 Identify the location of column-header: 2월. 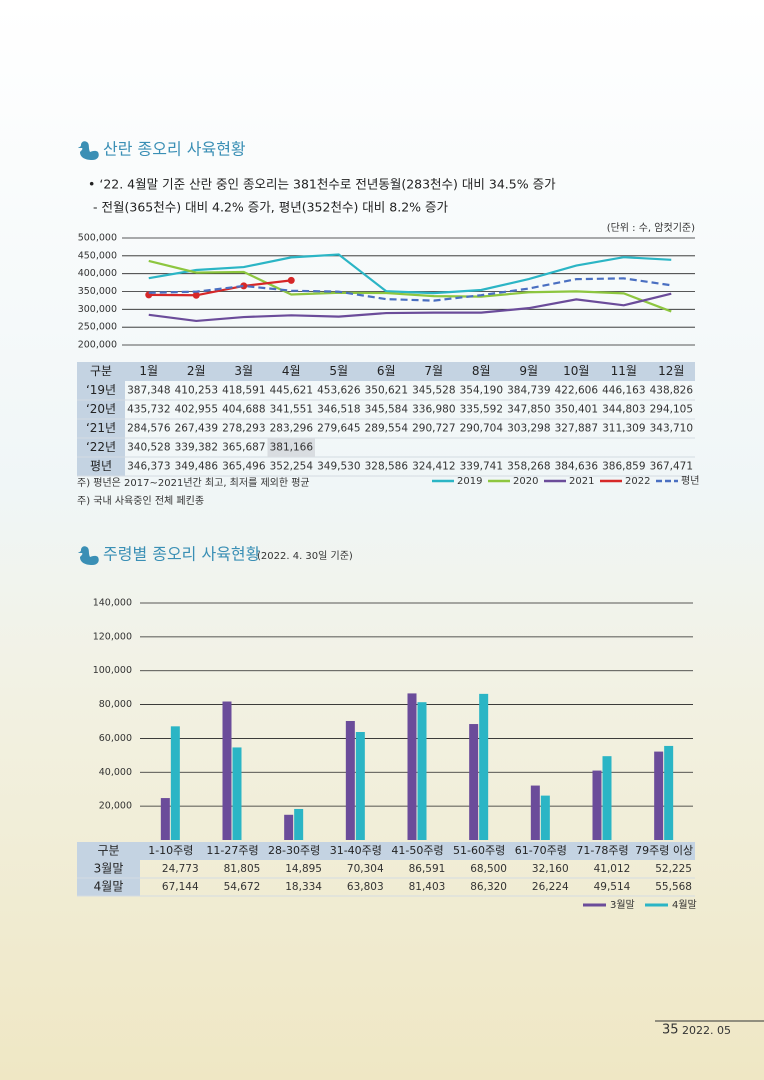
(196, 371).